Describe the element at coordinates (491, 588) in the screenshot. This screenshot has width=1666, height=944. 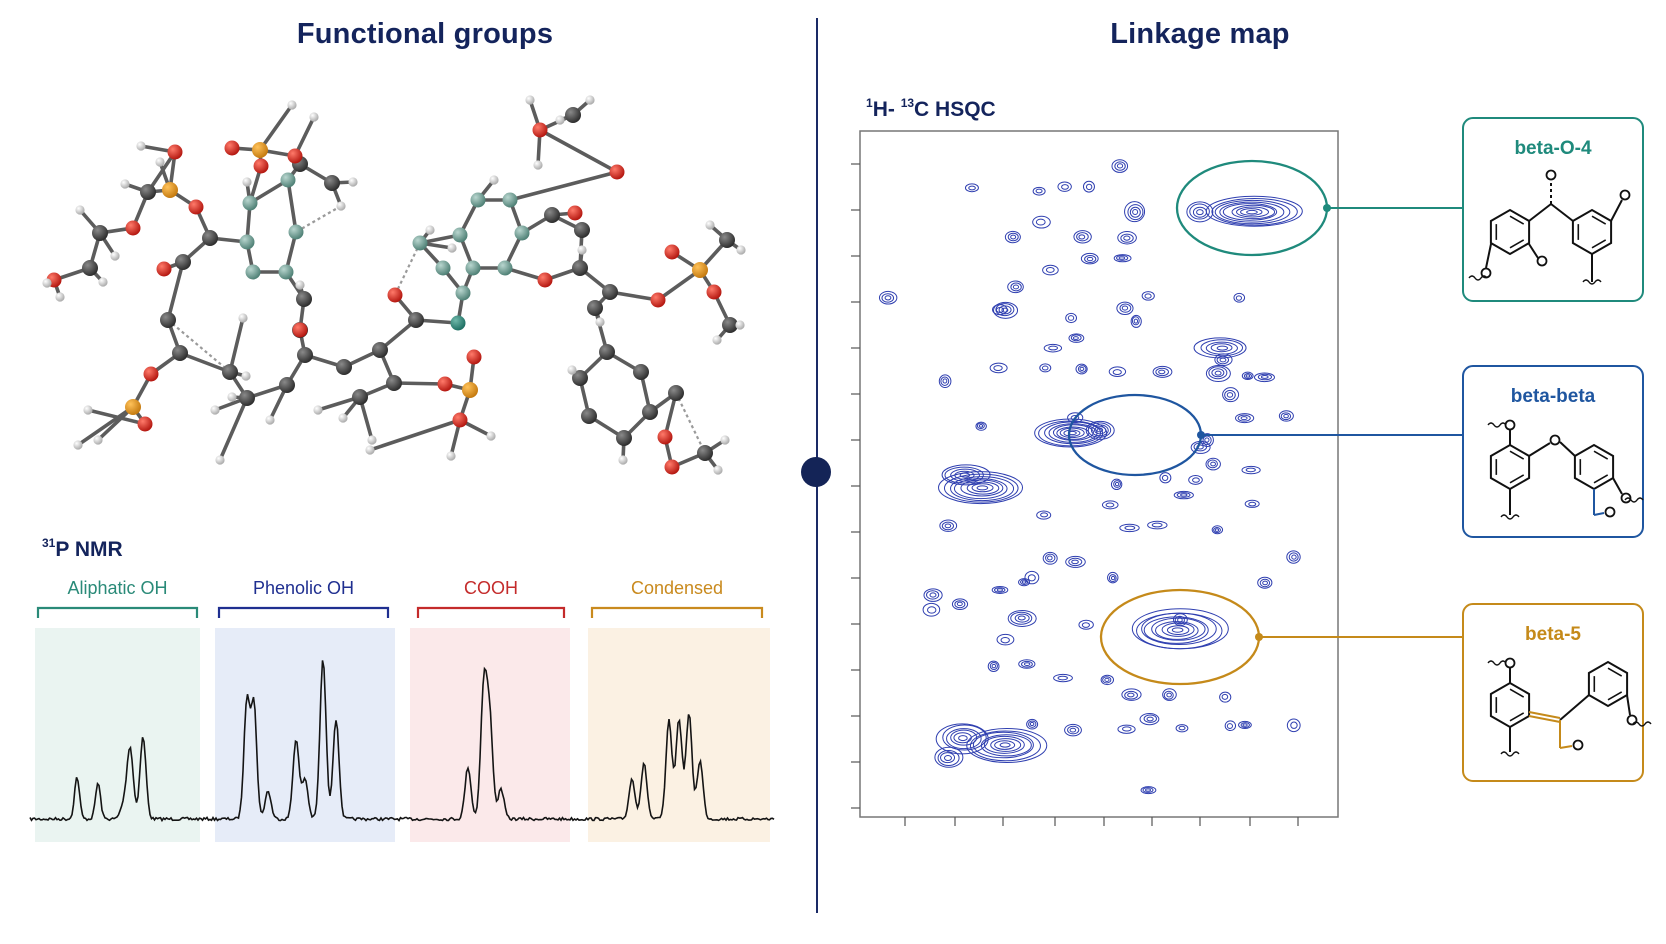
I see `nmr-region-label: COOH` at that location.